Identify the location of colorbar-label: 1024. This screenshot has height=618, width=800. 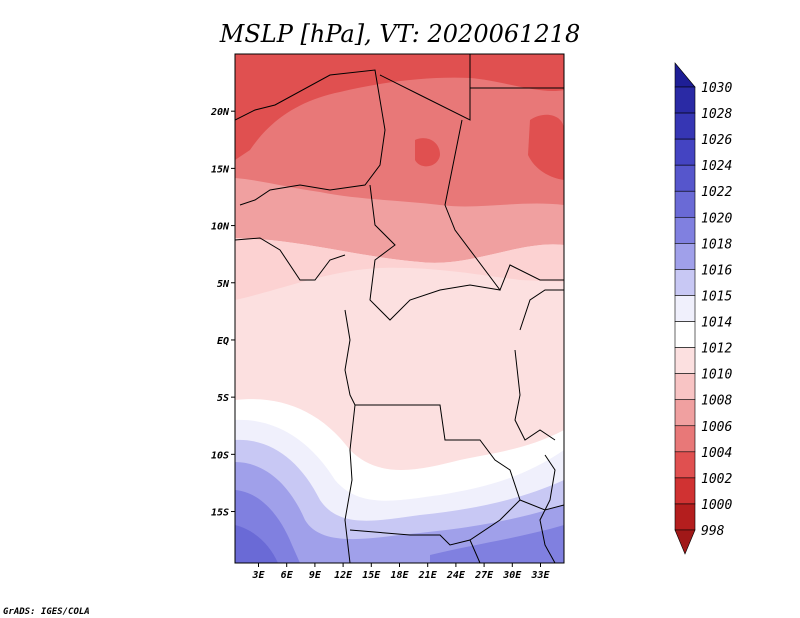
(716, 166).